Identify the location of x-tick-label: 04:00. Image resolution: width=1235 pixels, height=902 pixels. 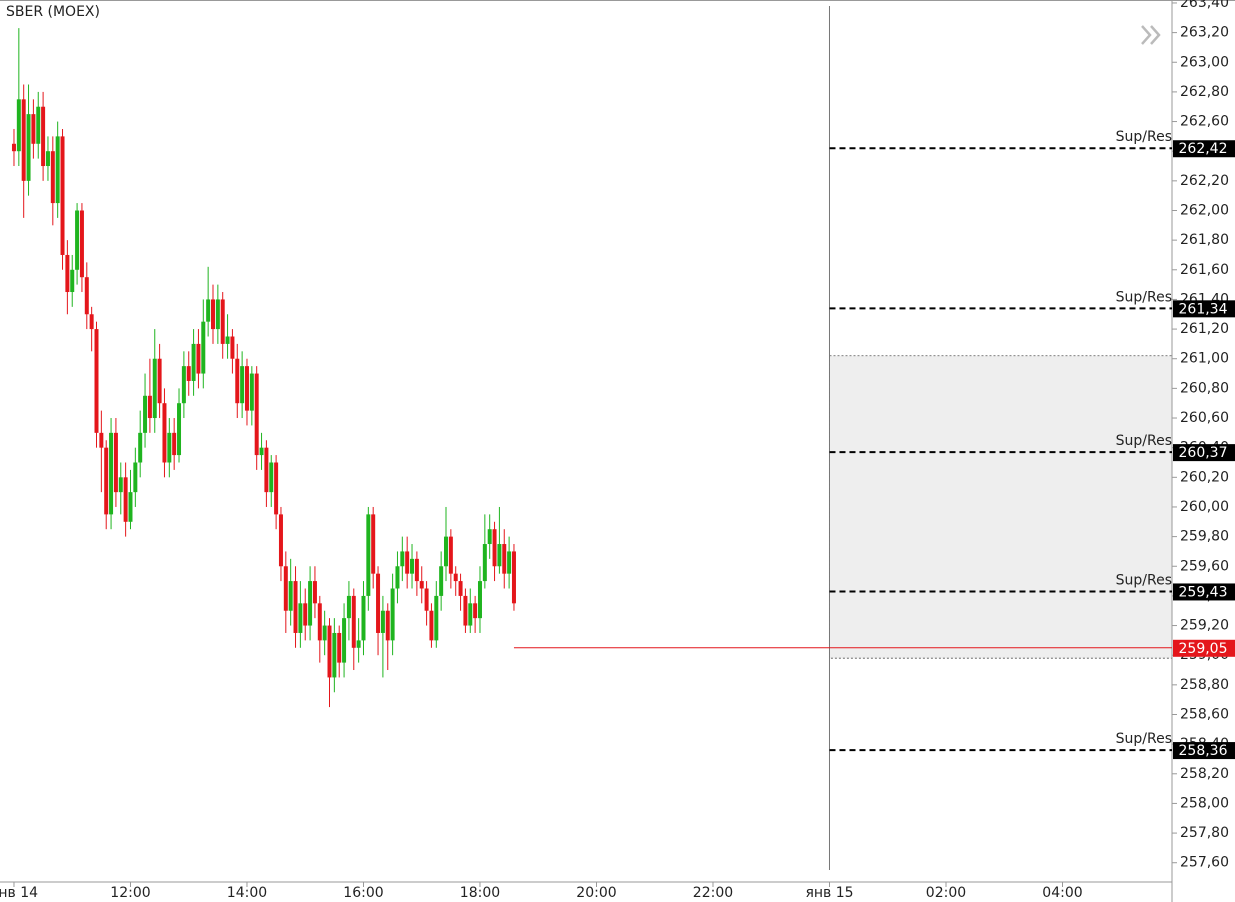
(1062, 893).